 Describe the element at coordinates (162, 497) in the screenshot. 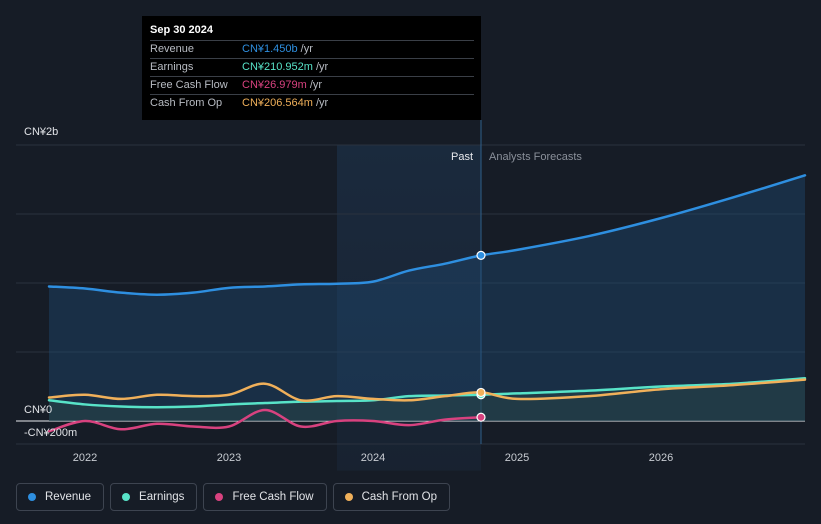

I see `legend-label: Earnings` at that location.